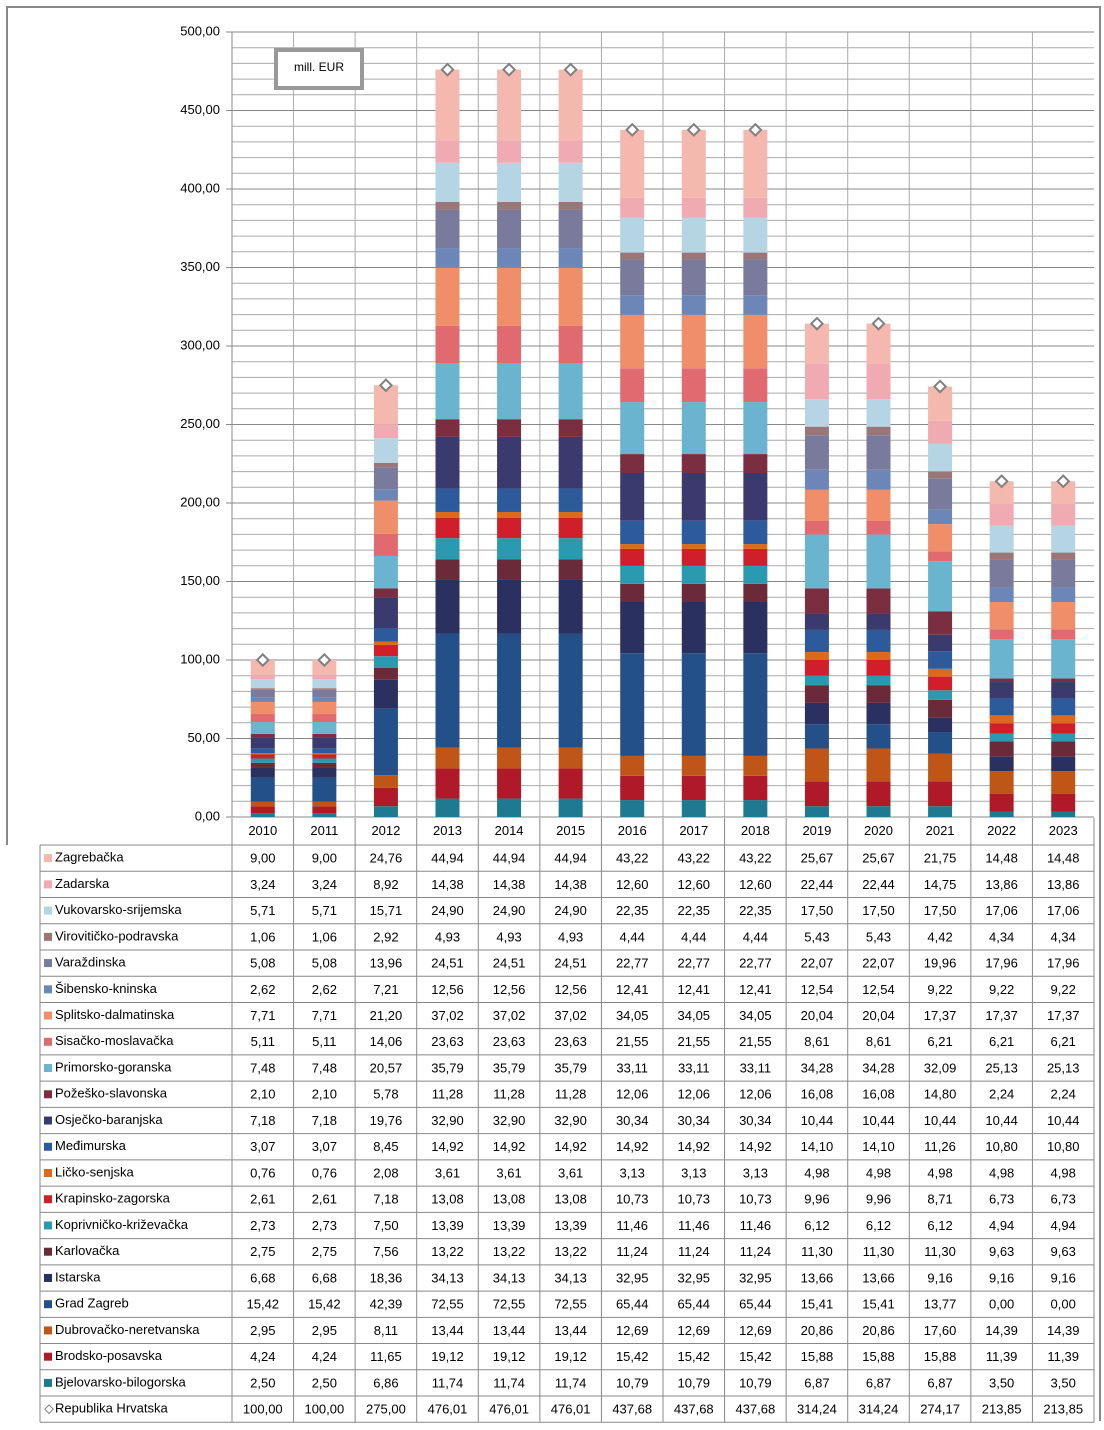 This screenshot has height=1430, width=1104. I want to click on table-value: 12,60, so click(755, 884).